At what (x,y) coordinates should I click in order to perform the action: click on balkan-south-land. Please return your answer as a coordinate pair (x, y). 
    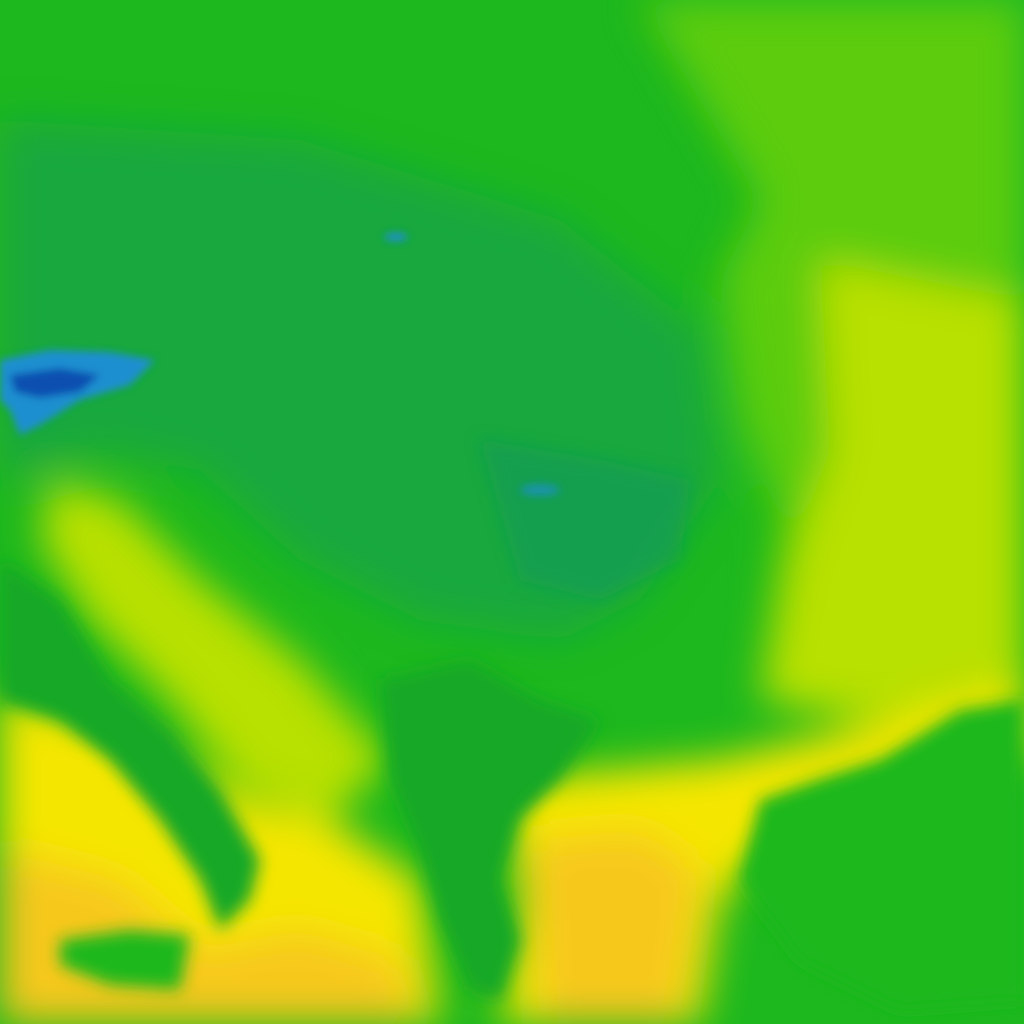
    Looking at the image, I should click on (490, 830).